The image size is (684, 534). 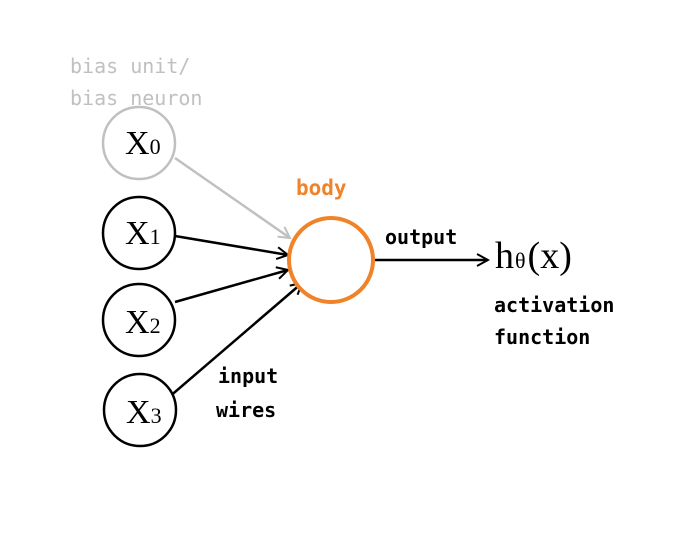 What do you see at coordinates (246, 410) in the screenshot?
I see `input-wires-label-line2: wires` at bounding box center [246, 410].